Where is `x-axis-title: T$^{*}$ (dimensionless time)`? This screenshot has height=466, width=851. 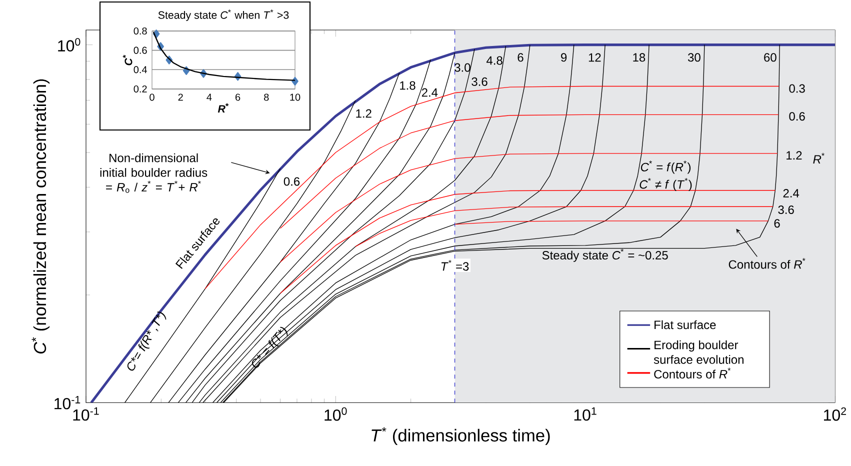 x-axis-title: T$^{*}$ (dimensionless time) is located at coordinates (461, 436).